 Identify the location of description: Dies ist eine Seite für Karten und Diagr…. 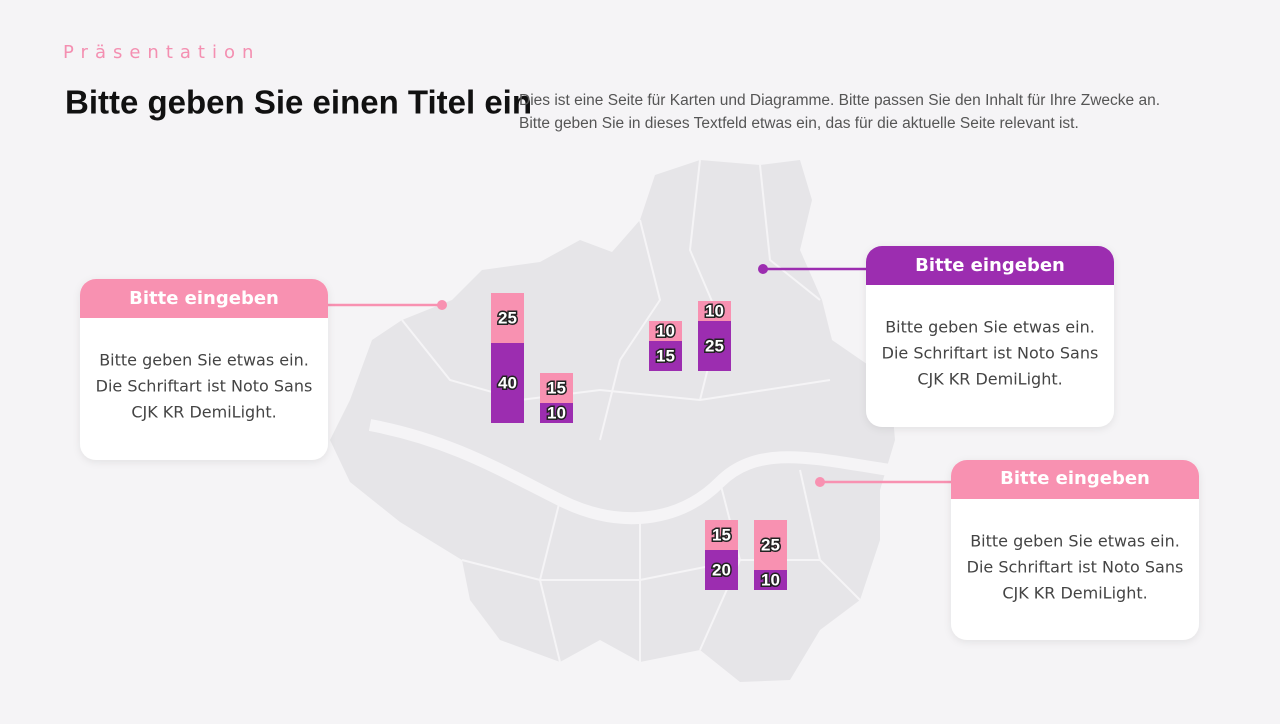
(839, 100).